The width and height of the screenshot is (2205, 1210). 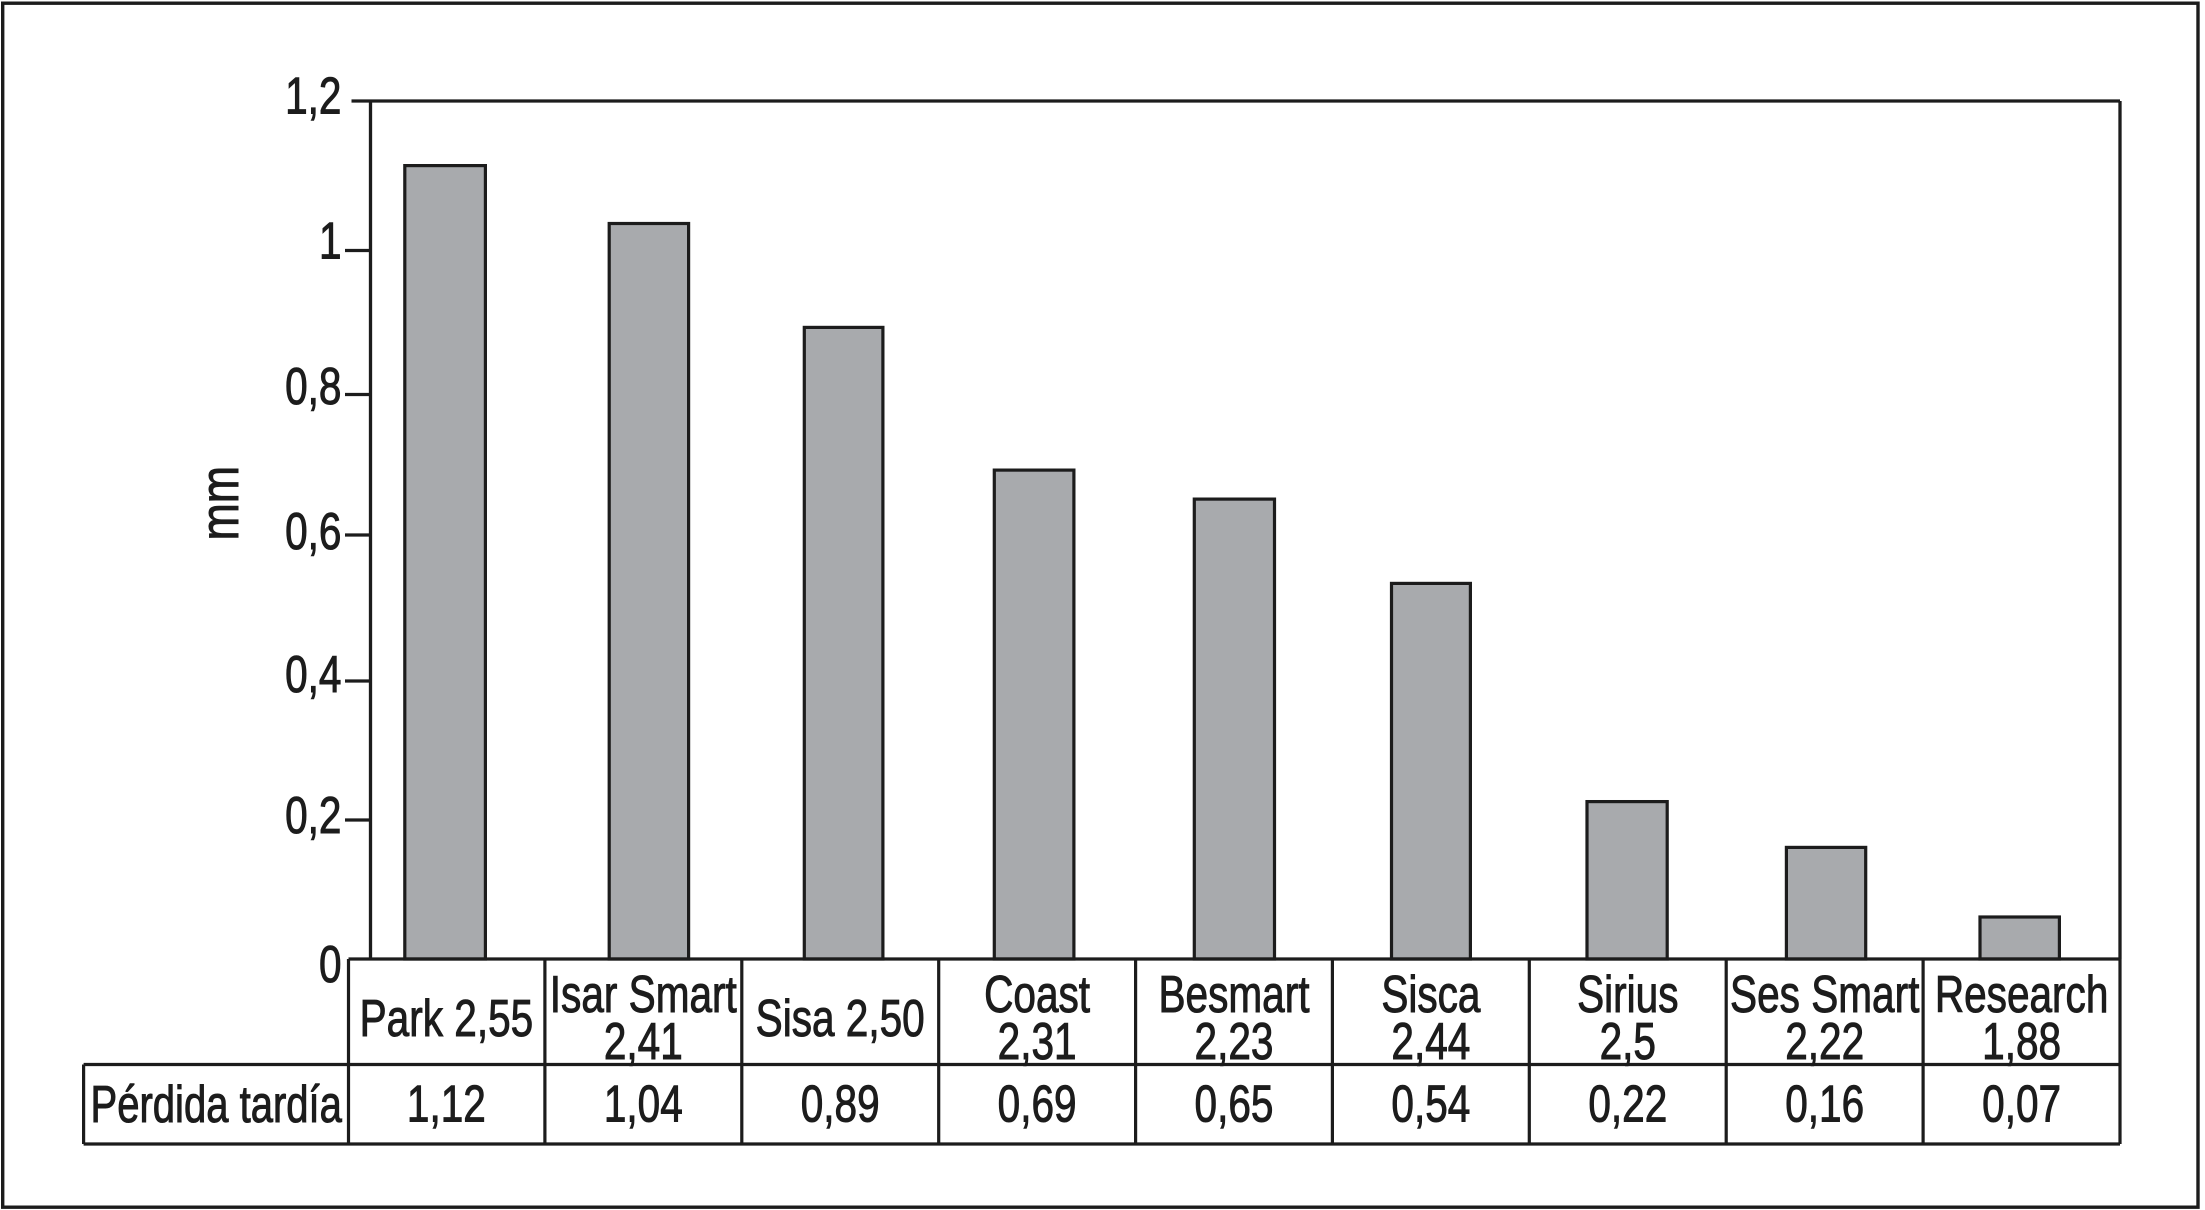 What do you see at coordinates (1430, 994) in the screenshot?
I see `svg-text: Sisca` at bounding box center [1430, 994].